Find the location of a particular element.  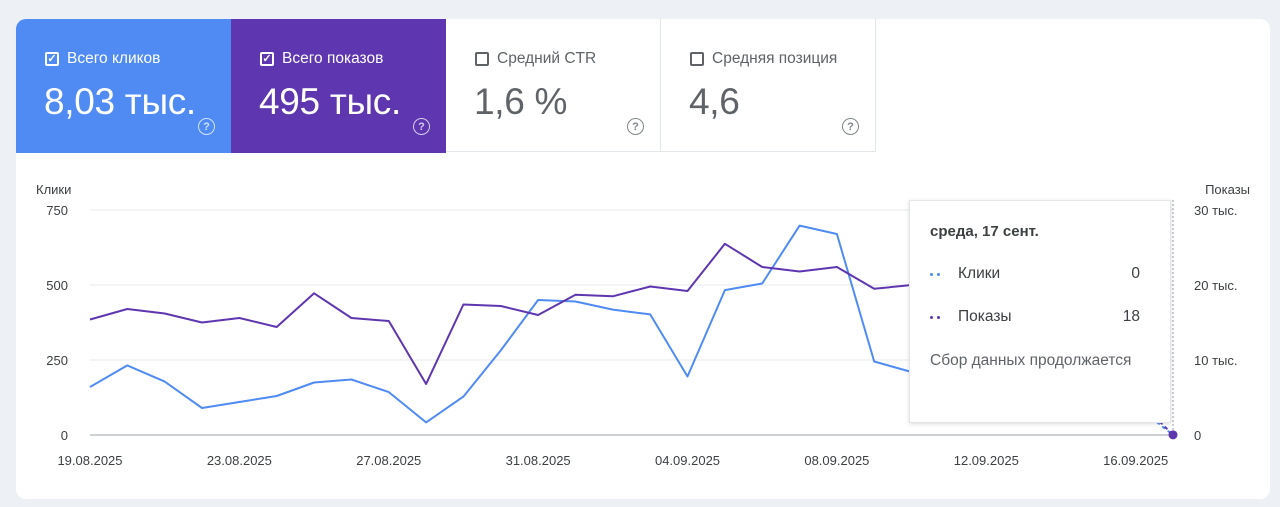

tooltip-row-clicks: Клики 0 is located at coordinates (1035, 274).